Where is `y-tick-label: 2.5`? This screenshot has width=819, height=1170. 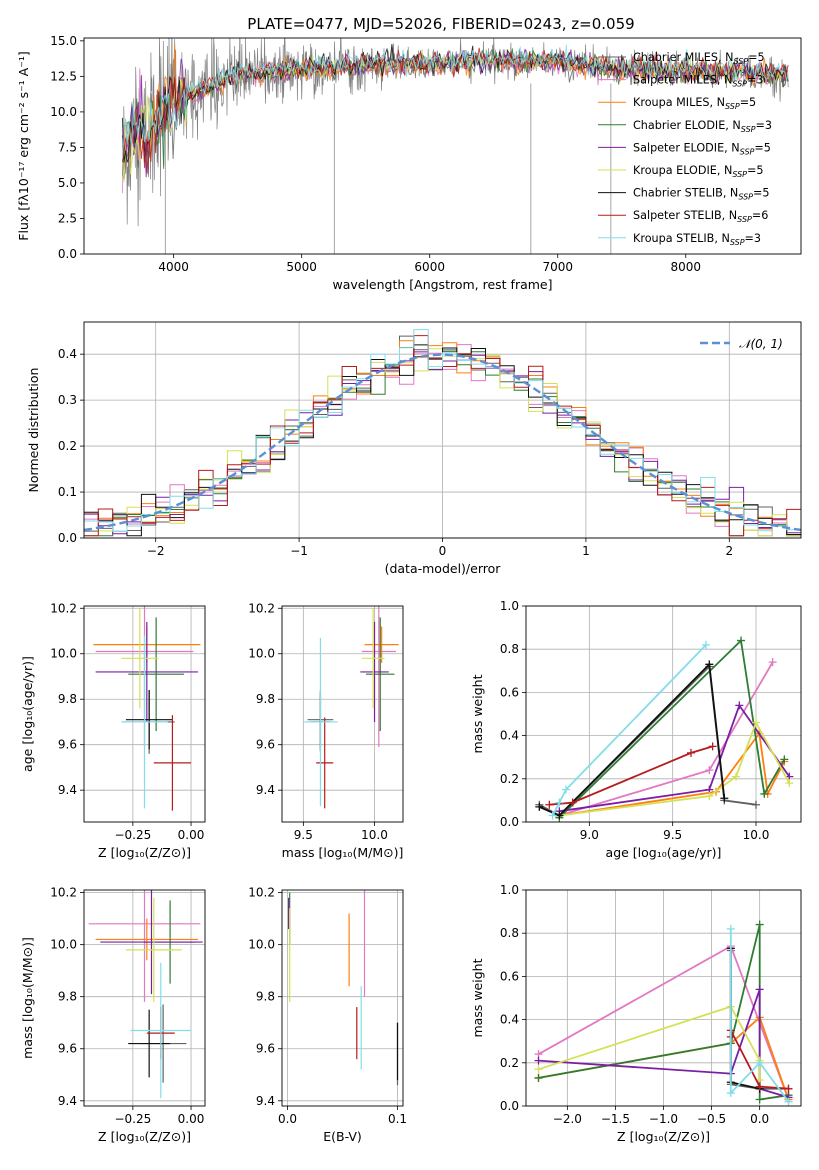
y-tick-label: 2.5 is located at coordinates (67, 218).